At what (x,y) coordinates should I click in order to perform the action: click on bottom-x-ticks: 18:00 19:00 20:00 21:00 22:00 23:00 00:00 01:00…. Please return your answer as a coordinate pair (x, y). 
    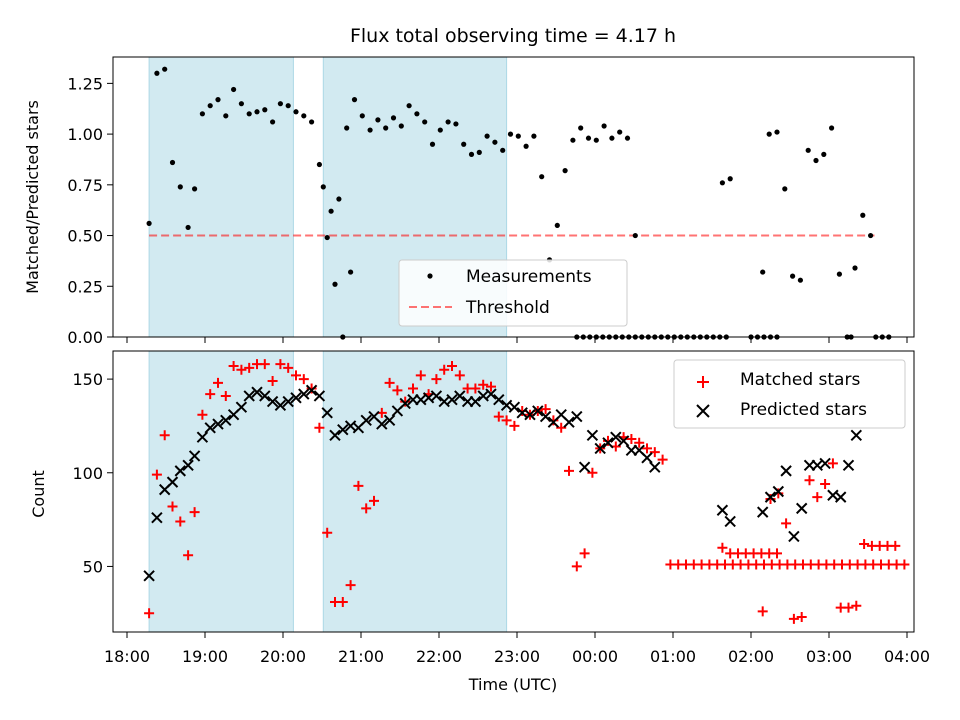
    Looking at the image, I should click on (517, 649).